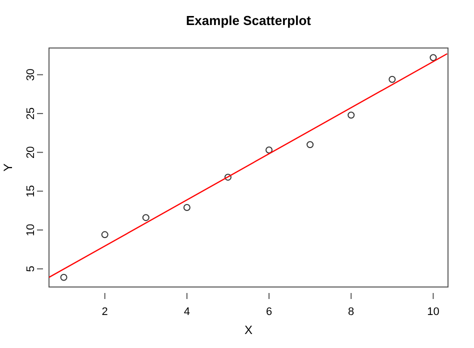  Describe the element at coordinates (433, 312) in the screenshot. I see `x-tick-label: 10` at that location.